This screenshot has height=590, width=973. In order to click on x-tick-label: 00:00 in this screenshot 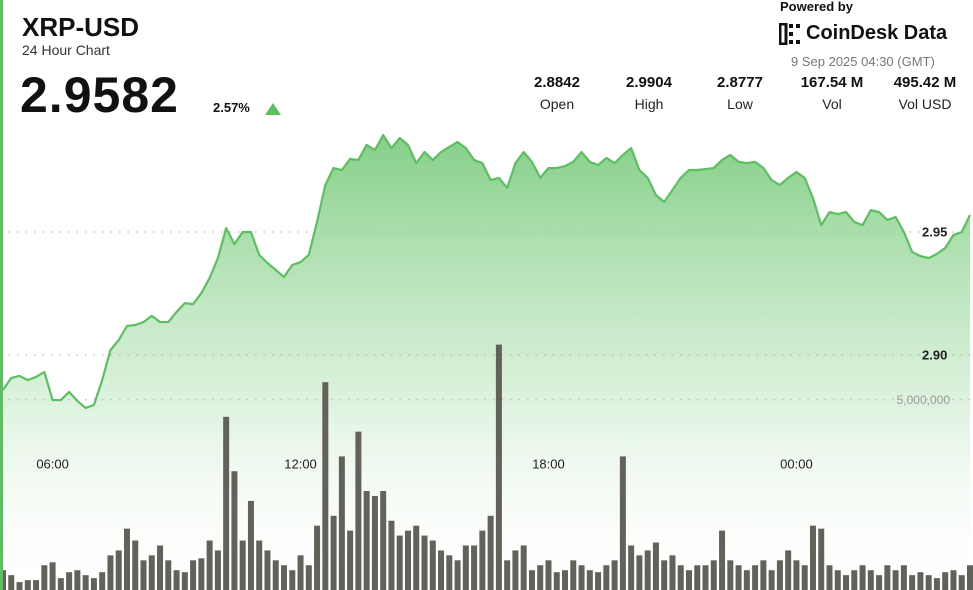, I will do `click(796, 463)`.